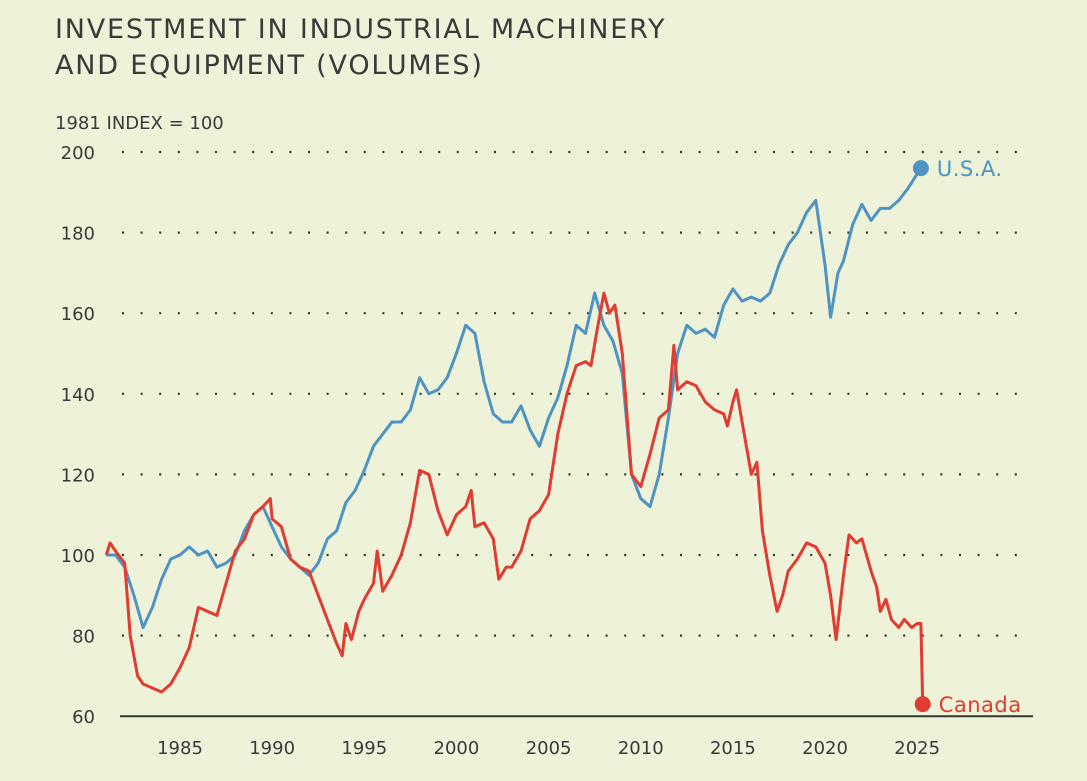 This screenshot has height=781, width=1087. Describe the element at coordinates (272, 748) in the screenshot. I see `x-tick-label: 1990` at that location.